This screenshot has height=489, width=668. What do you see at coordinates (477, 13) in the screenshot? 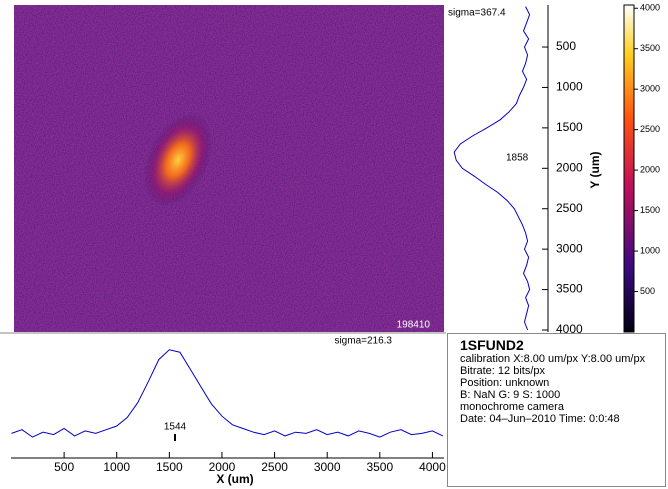
I see `sigma-label: sigma=367.4` at bounding box center [477, 13].